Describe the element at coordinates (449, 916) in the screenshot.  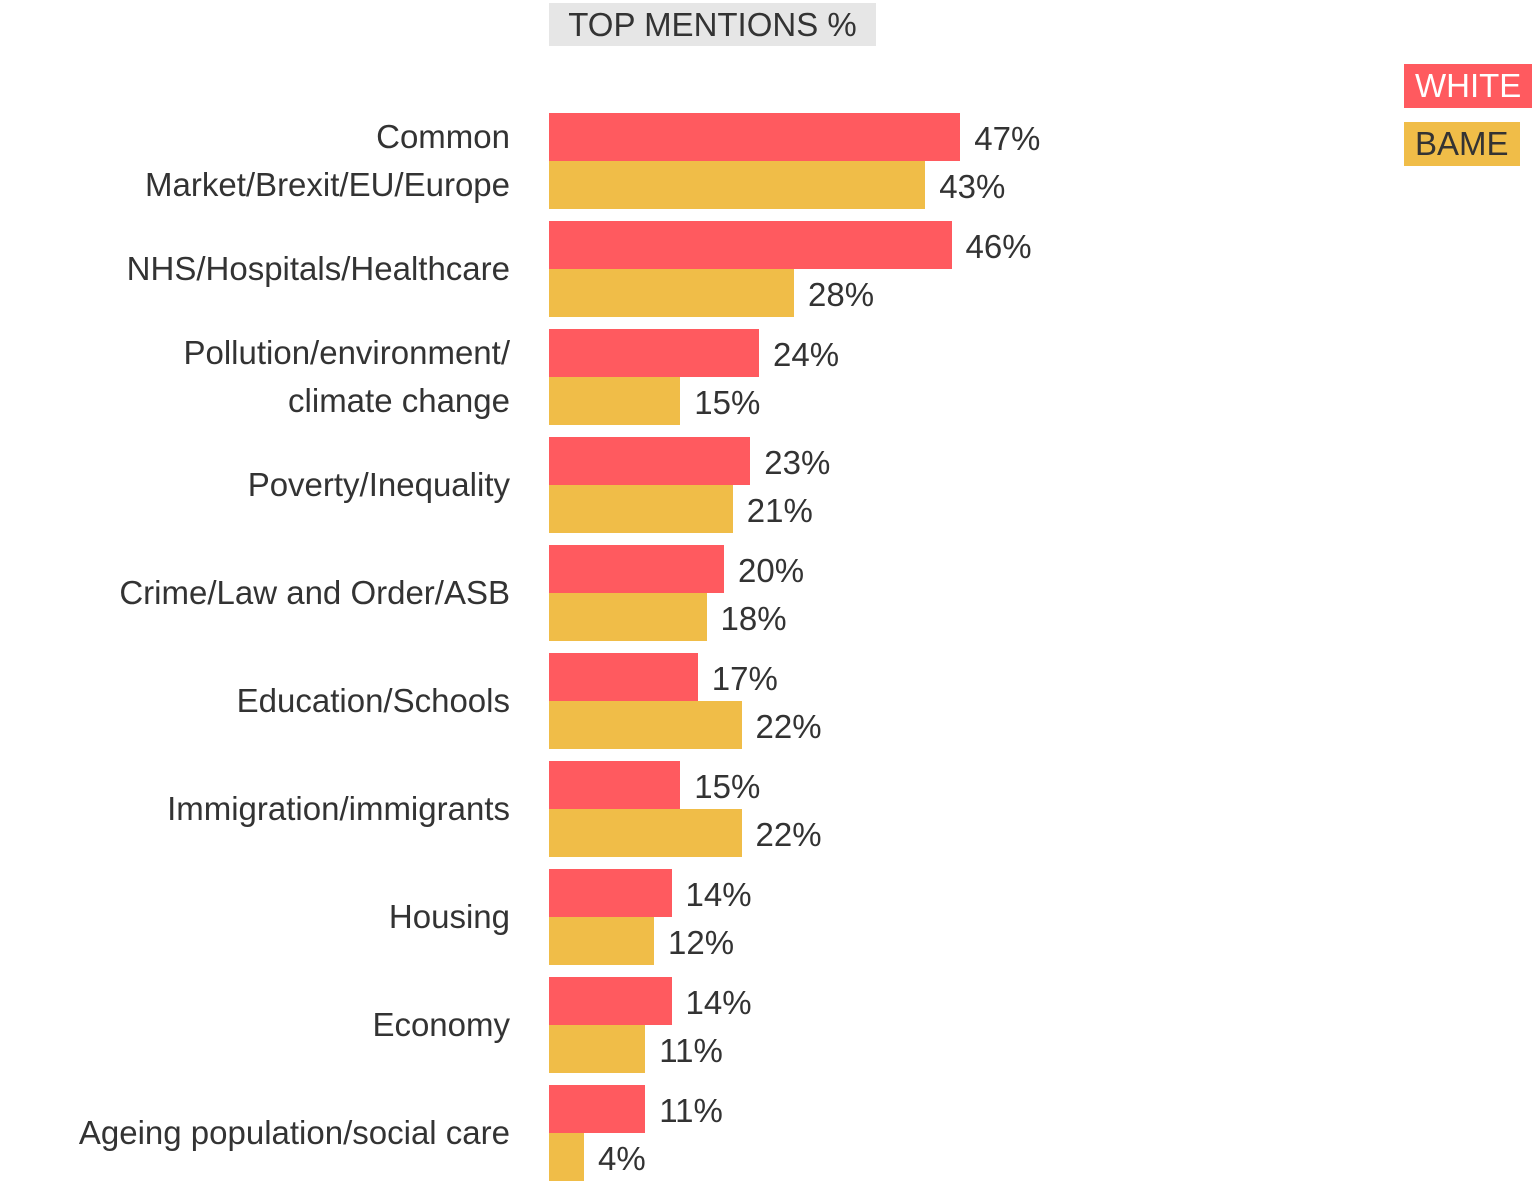
I see `category-label: Housing` at that location.